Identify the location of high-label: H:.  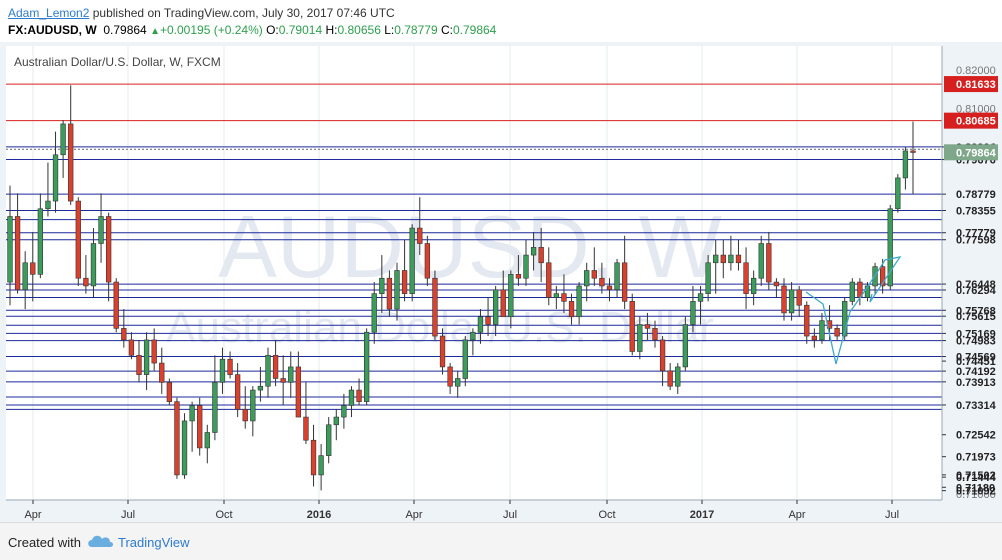
(331, 30).